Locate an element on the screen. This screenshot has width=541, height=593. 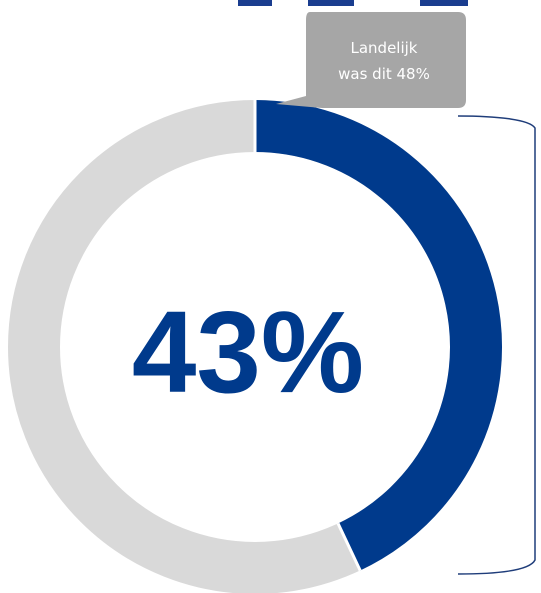
center-value-label: 43% is located at coordinates (248, 352).